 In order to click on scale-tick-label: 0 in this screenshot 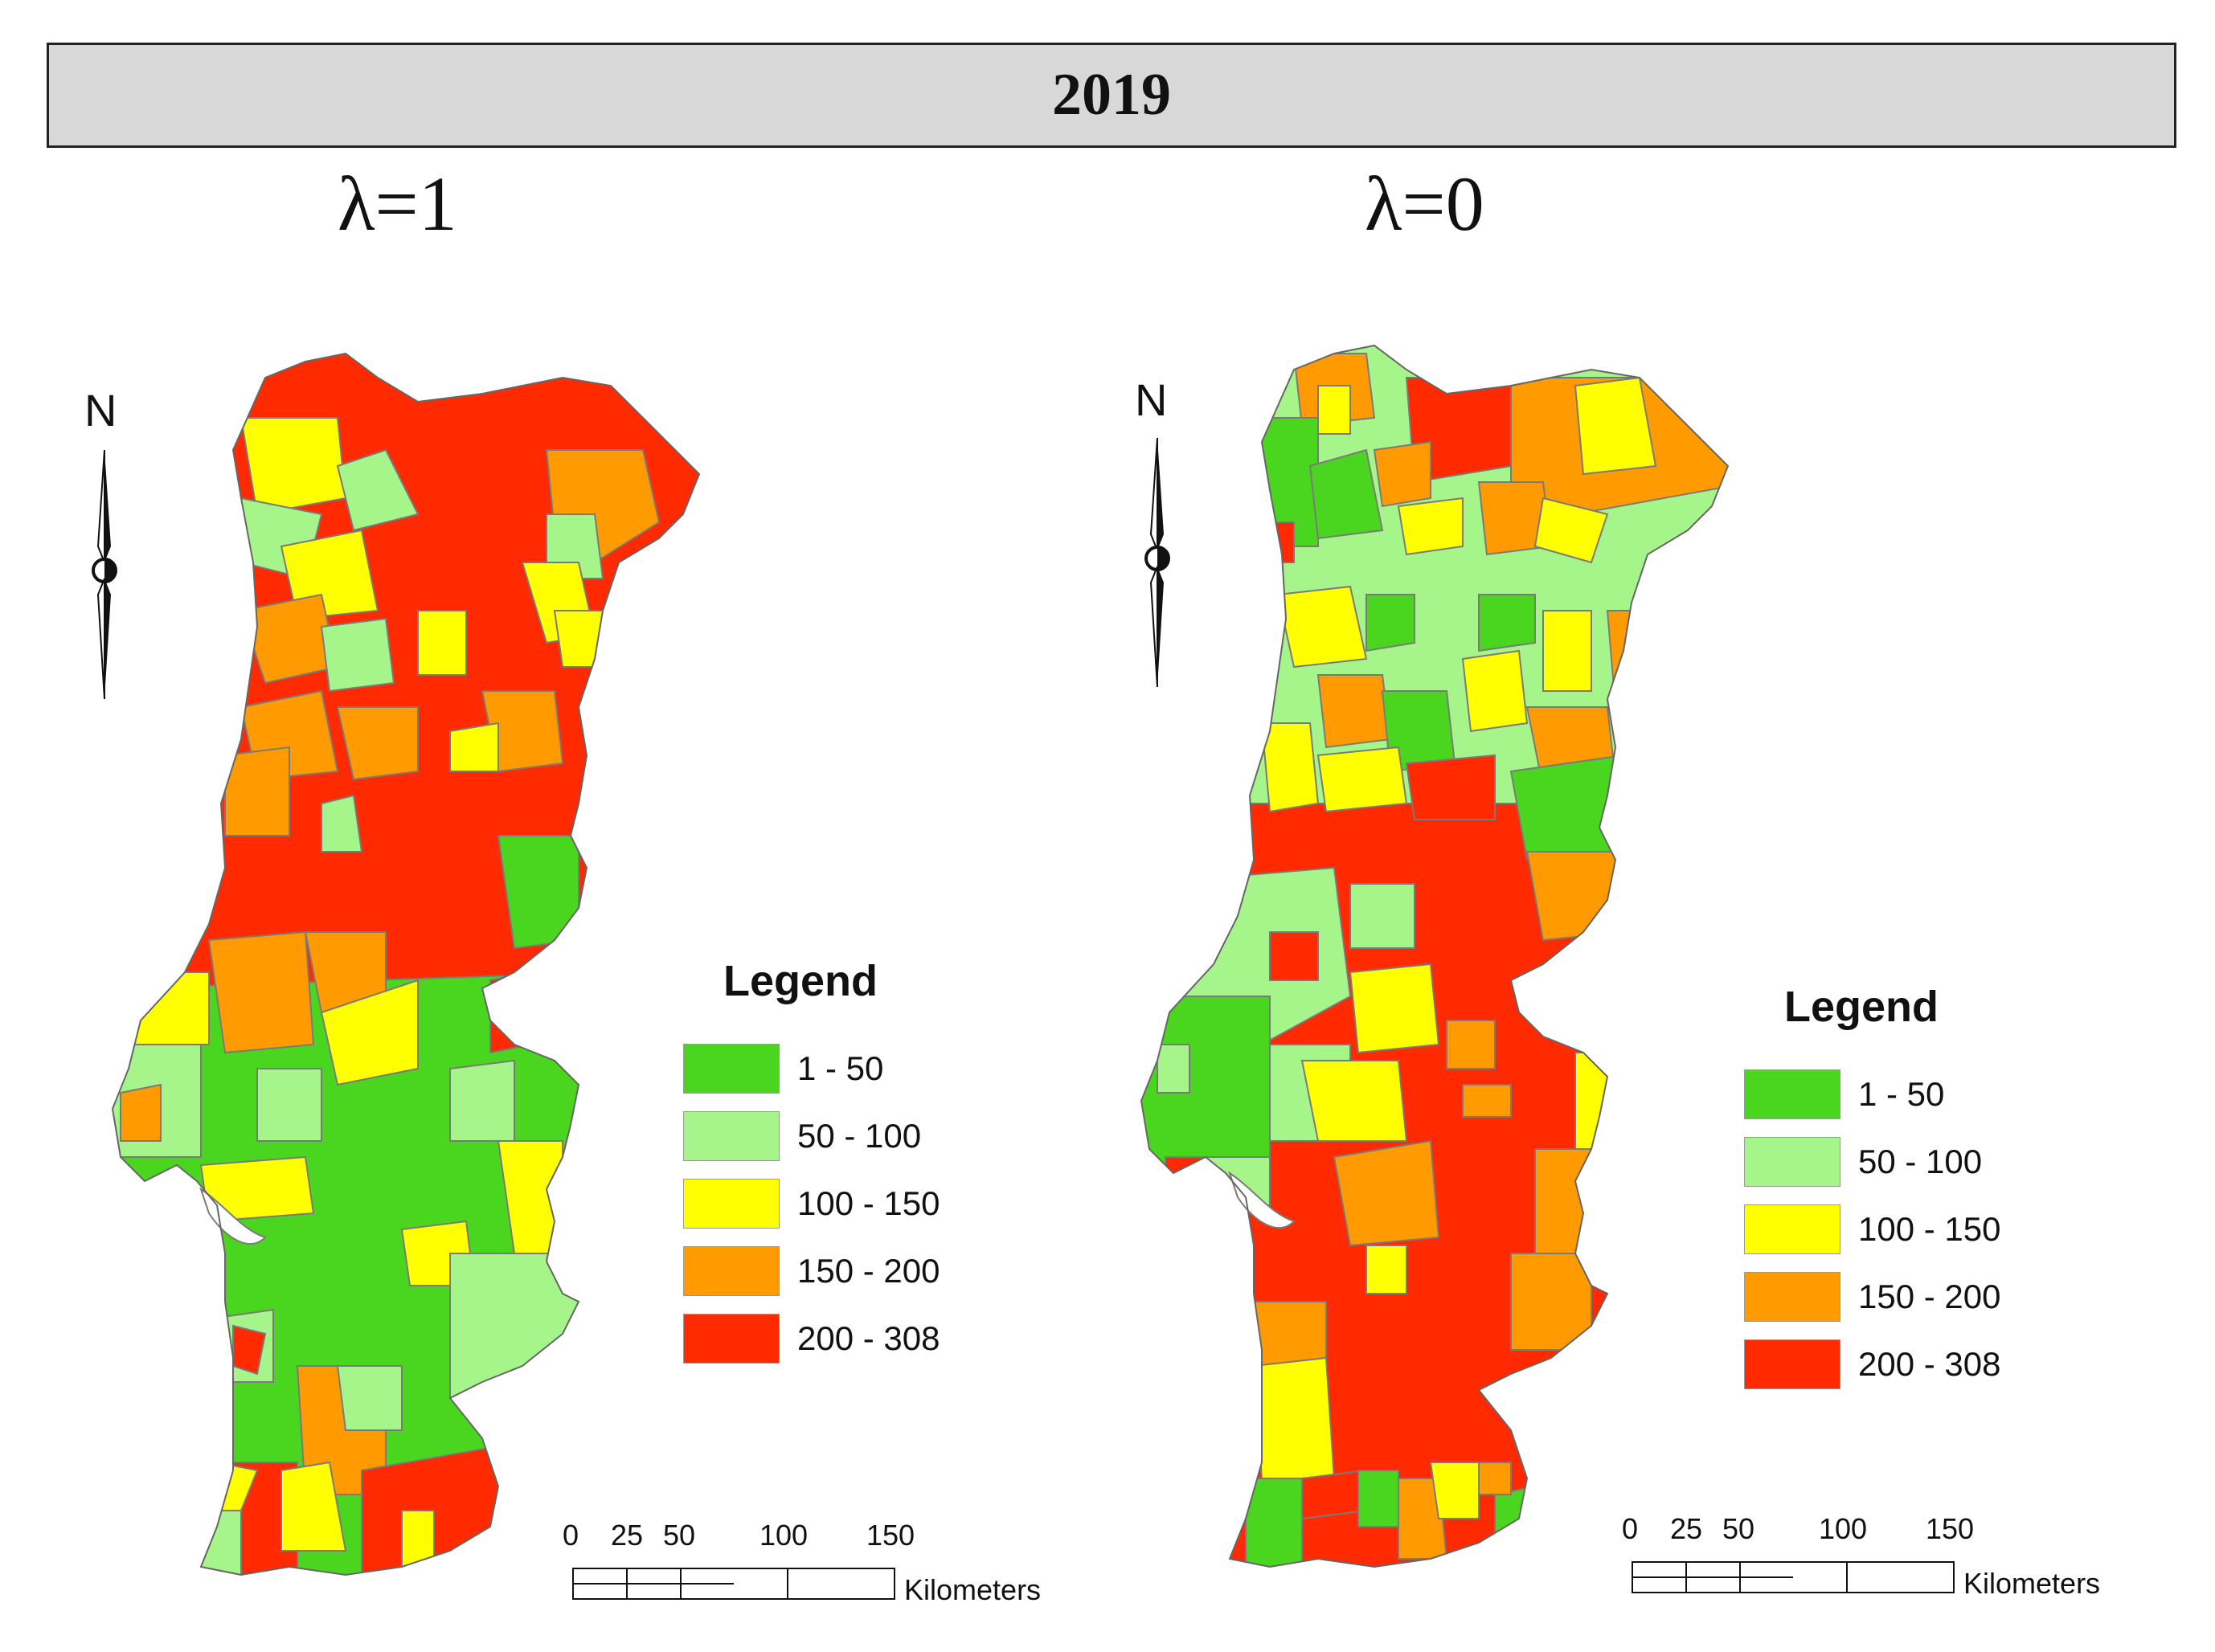, I will do `click(571, 1536)`.